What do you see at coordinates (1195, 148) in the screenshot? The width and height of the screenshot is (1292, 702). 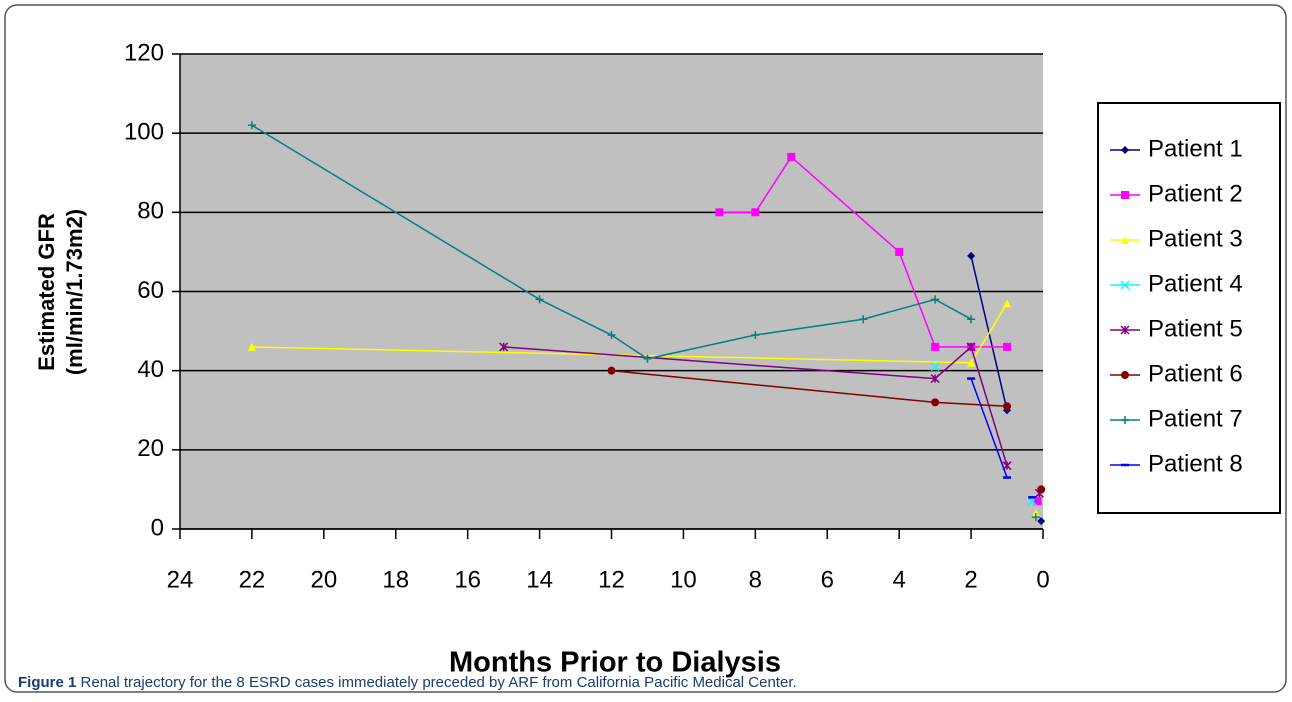 I see `legend-label: Patient 1` at bounding box center [1195, 148].